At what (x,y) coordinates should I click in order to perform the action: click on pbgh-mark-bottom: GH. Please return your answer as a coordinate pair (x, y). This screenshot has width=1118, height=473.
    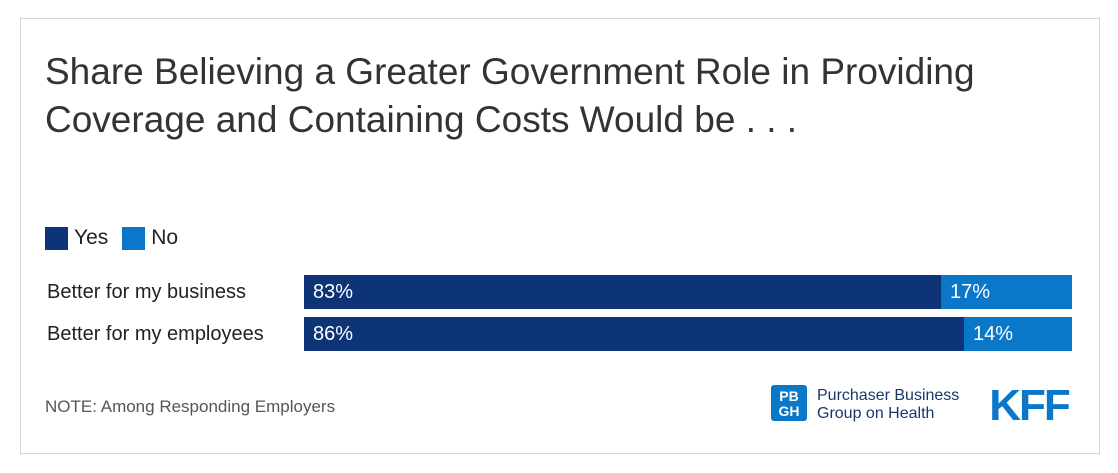
    Looking at the image, I should click on (789, 411).